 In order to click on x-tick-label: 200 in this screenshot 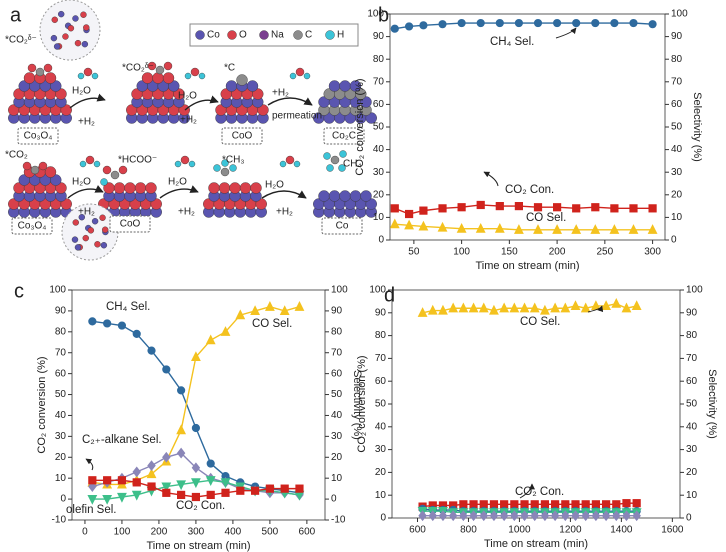, I will do `click(557, 252)`.